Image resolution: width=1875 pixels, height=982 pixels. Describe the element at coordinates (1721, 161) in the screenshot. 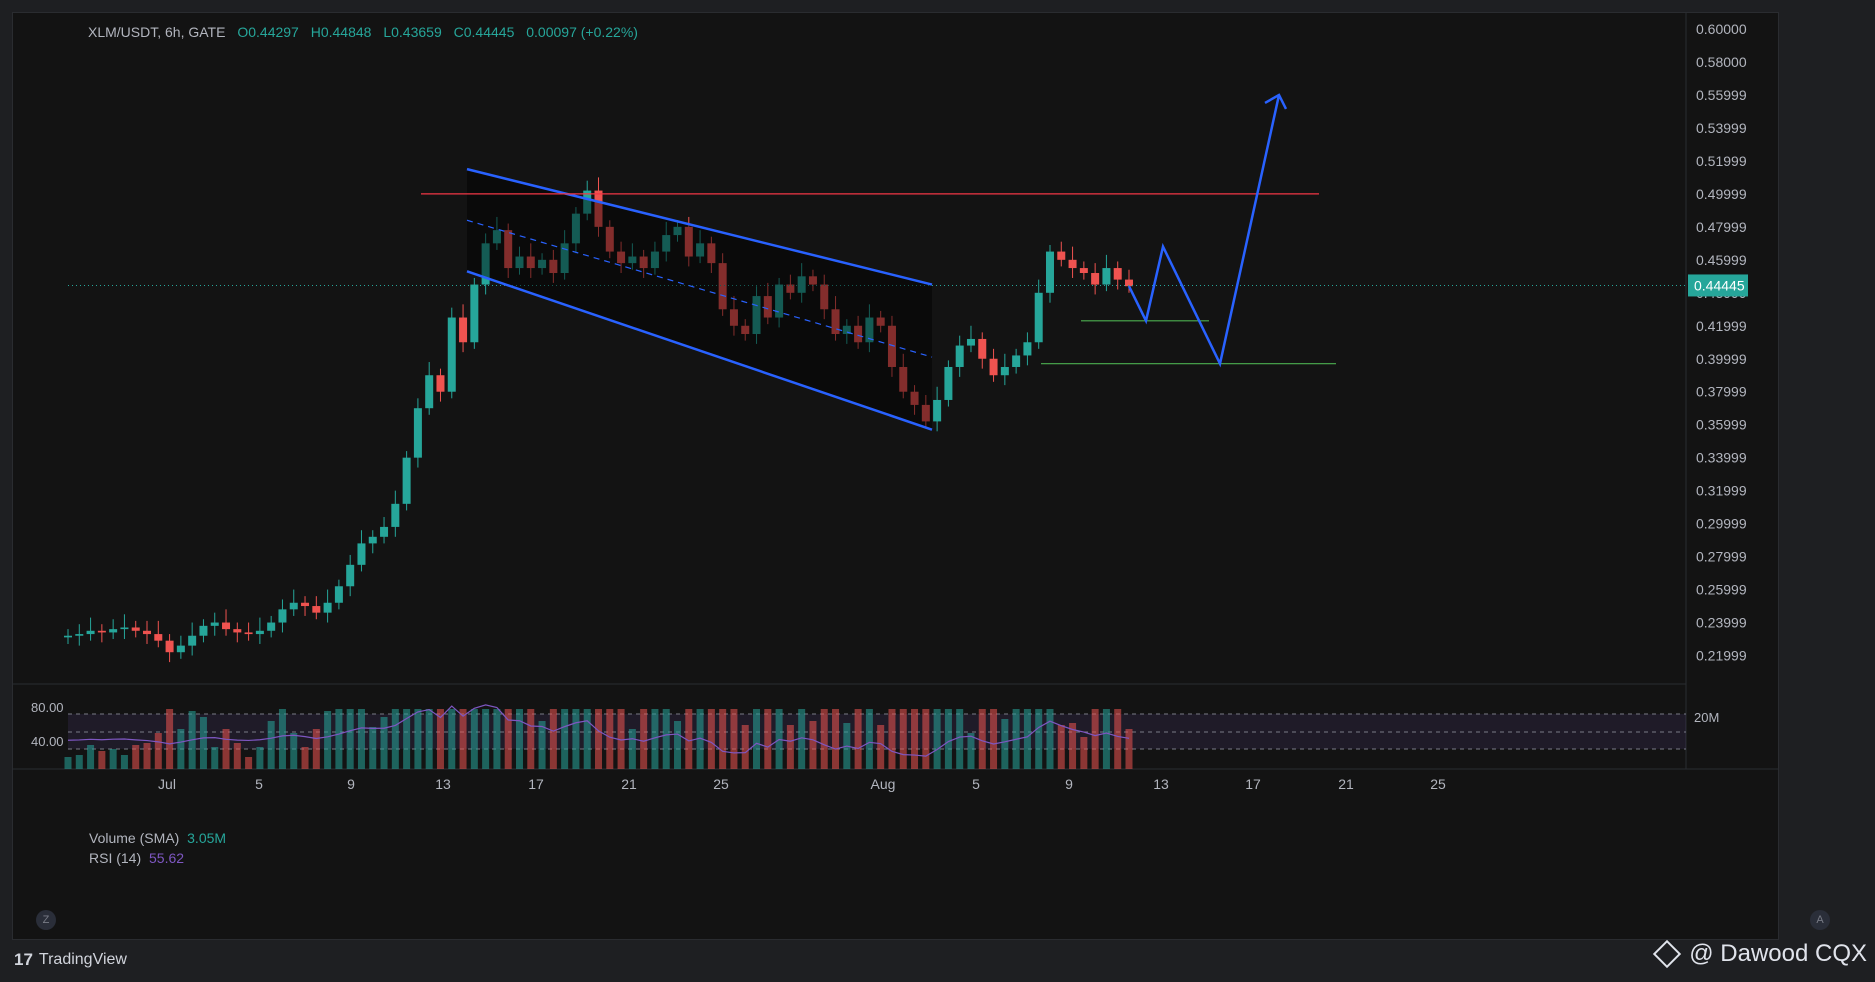

I see `price-axis-label: 0.51999` at that location.